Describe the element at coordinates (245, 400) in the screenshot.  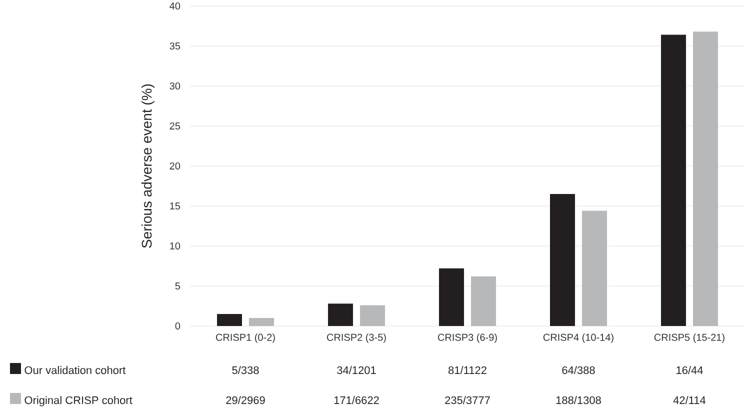
I see `data-label: 29/2969` at that location.